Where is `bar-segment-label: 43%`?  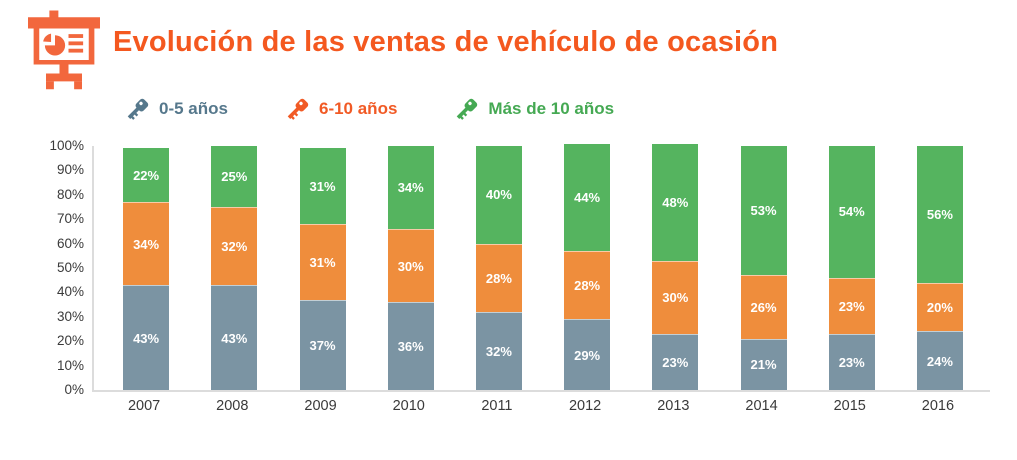
bar-segment-label: 43% is located at coordinates (146, 338).